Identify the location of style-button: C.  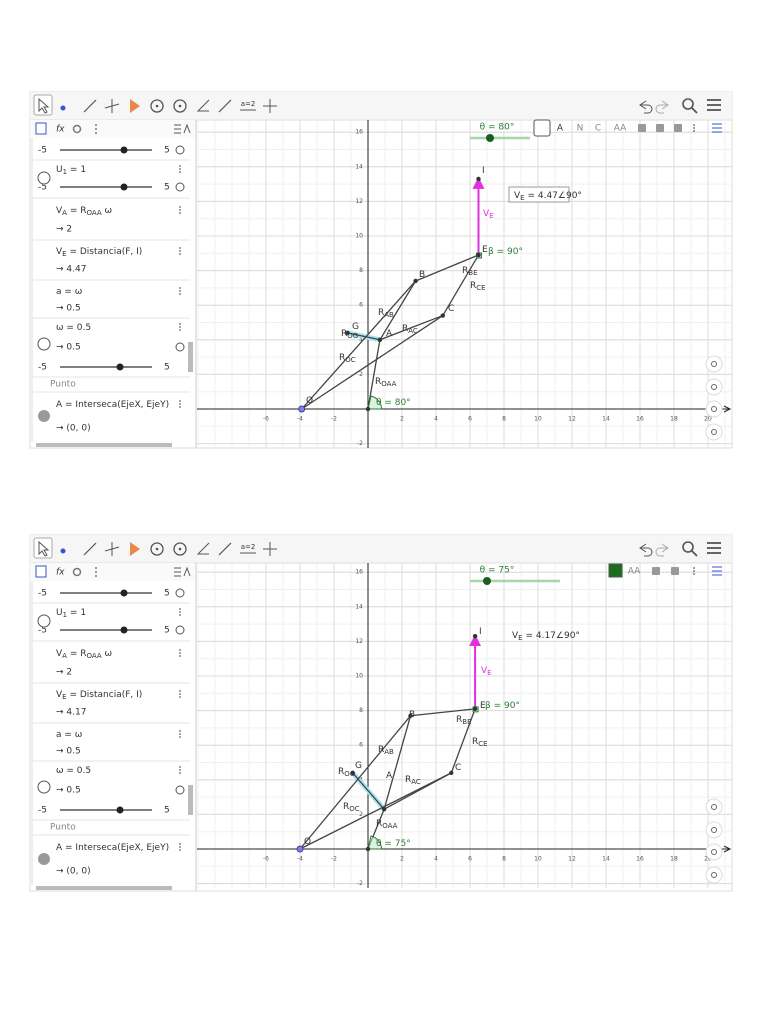
(598, 129).